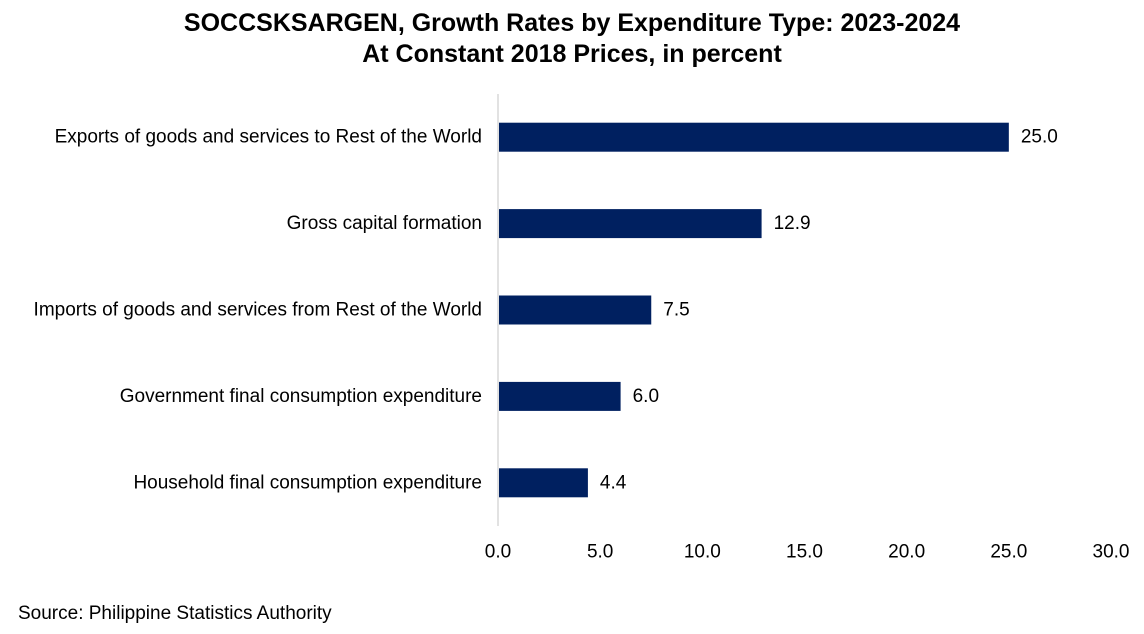 Image resolution: width=1144 pixels, height=634 pixels. What do you see at coordinates (1111, 552) in the screenshot?
I see `x-tick-label: 30.0` at bounding box center [1111, 552].